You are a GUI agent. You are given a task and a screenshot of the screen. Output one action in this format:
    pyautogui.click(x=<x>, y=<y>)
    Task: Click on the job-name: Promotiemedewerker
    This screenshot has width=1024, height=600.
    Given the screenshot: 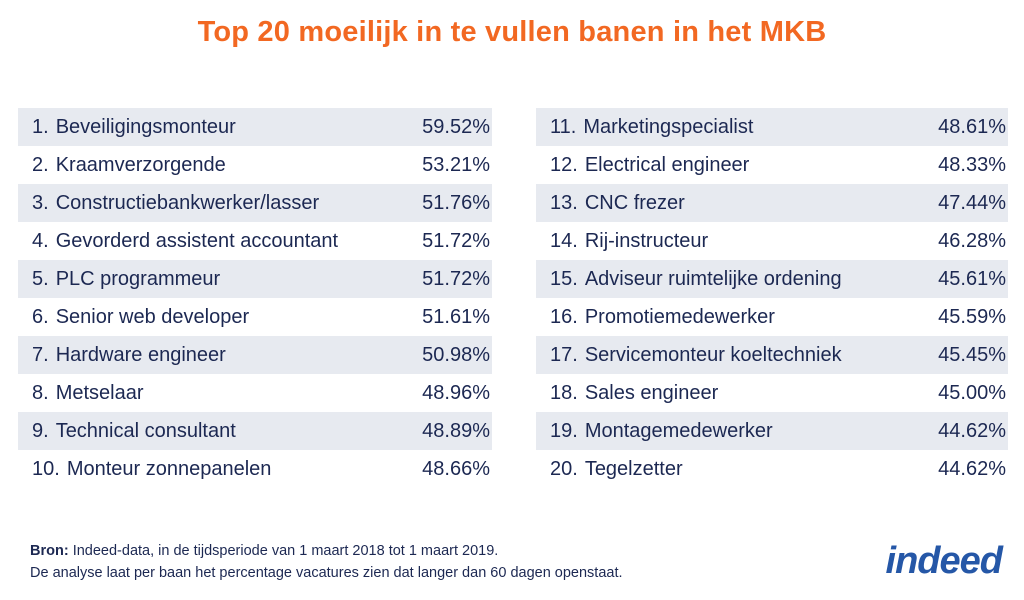 What is the action you would take?
    pyautogui.click(x=679, y=316)
    